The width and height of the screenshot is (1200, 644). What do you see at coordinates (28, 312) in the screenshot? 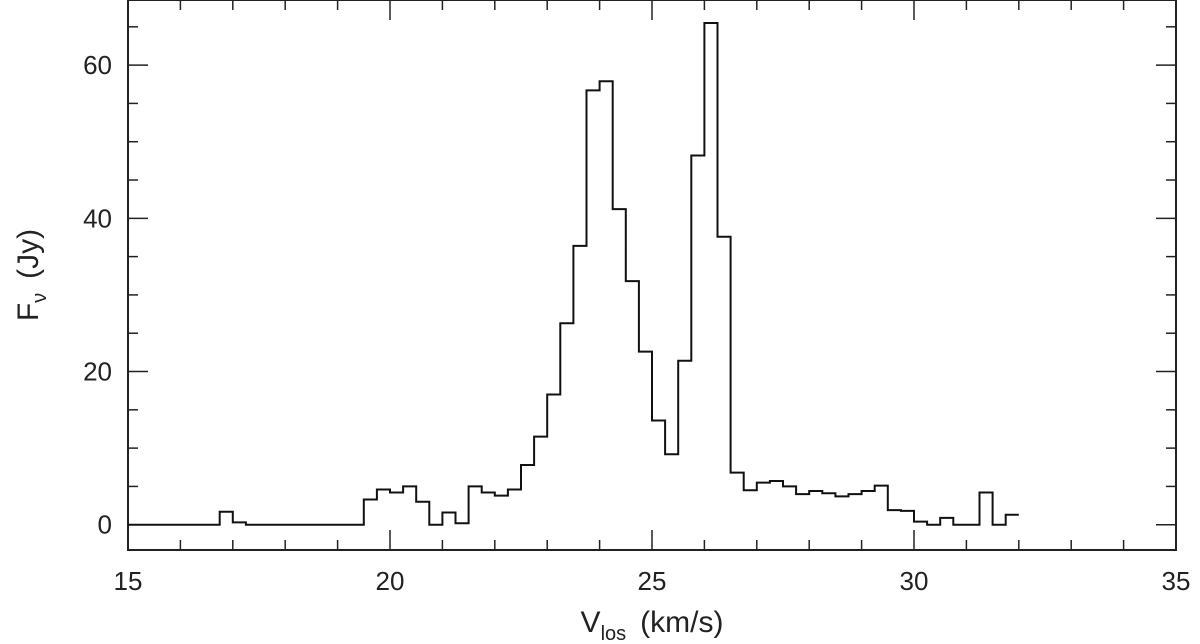
I see `y-axis-symbol: F` at bounding box center [28, 312].